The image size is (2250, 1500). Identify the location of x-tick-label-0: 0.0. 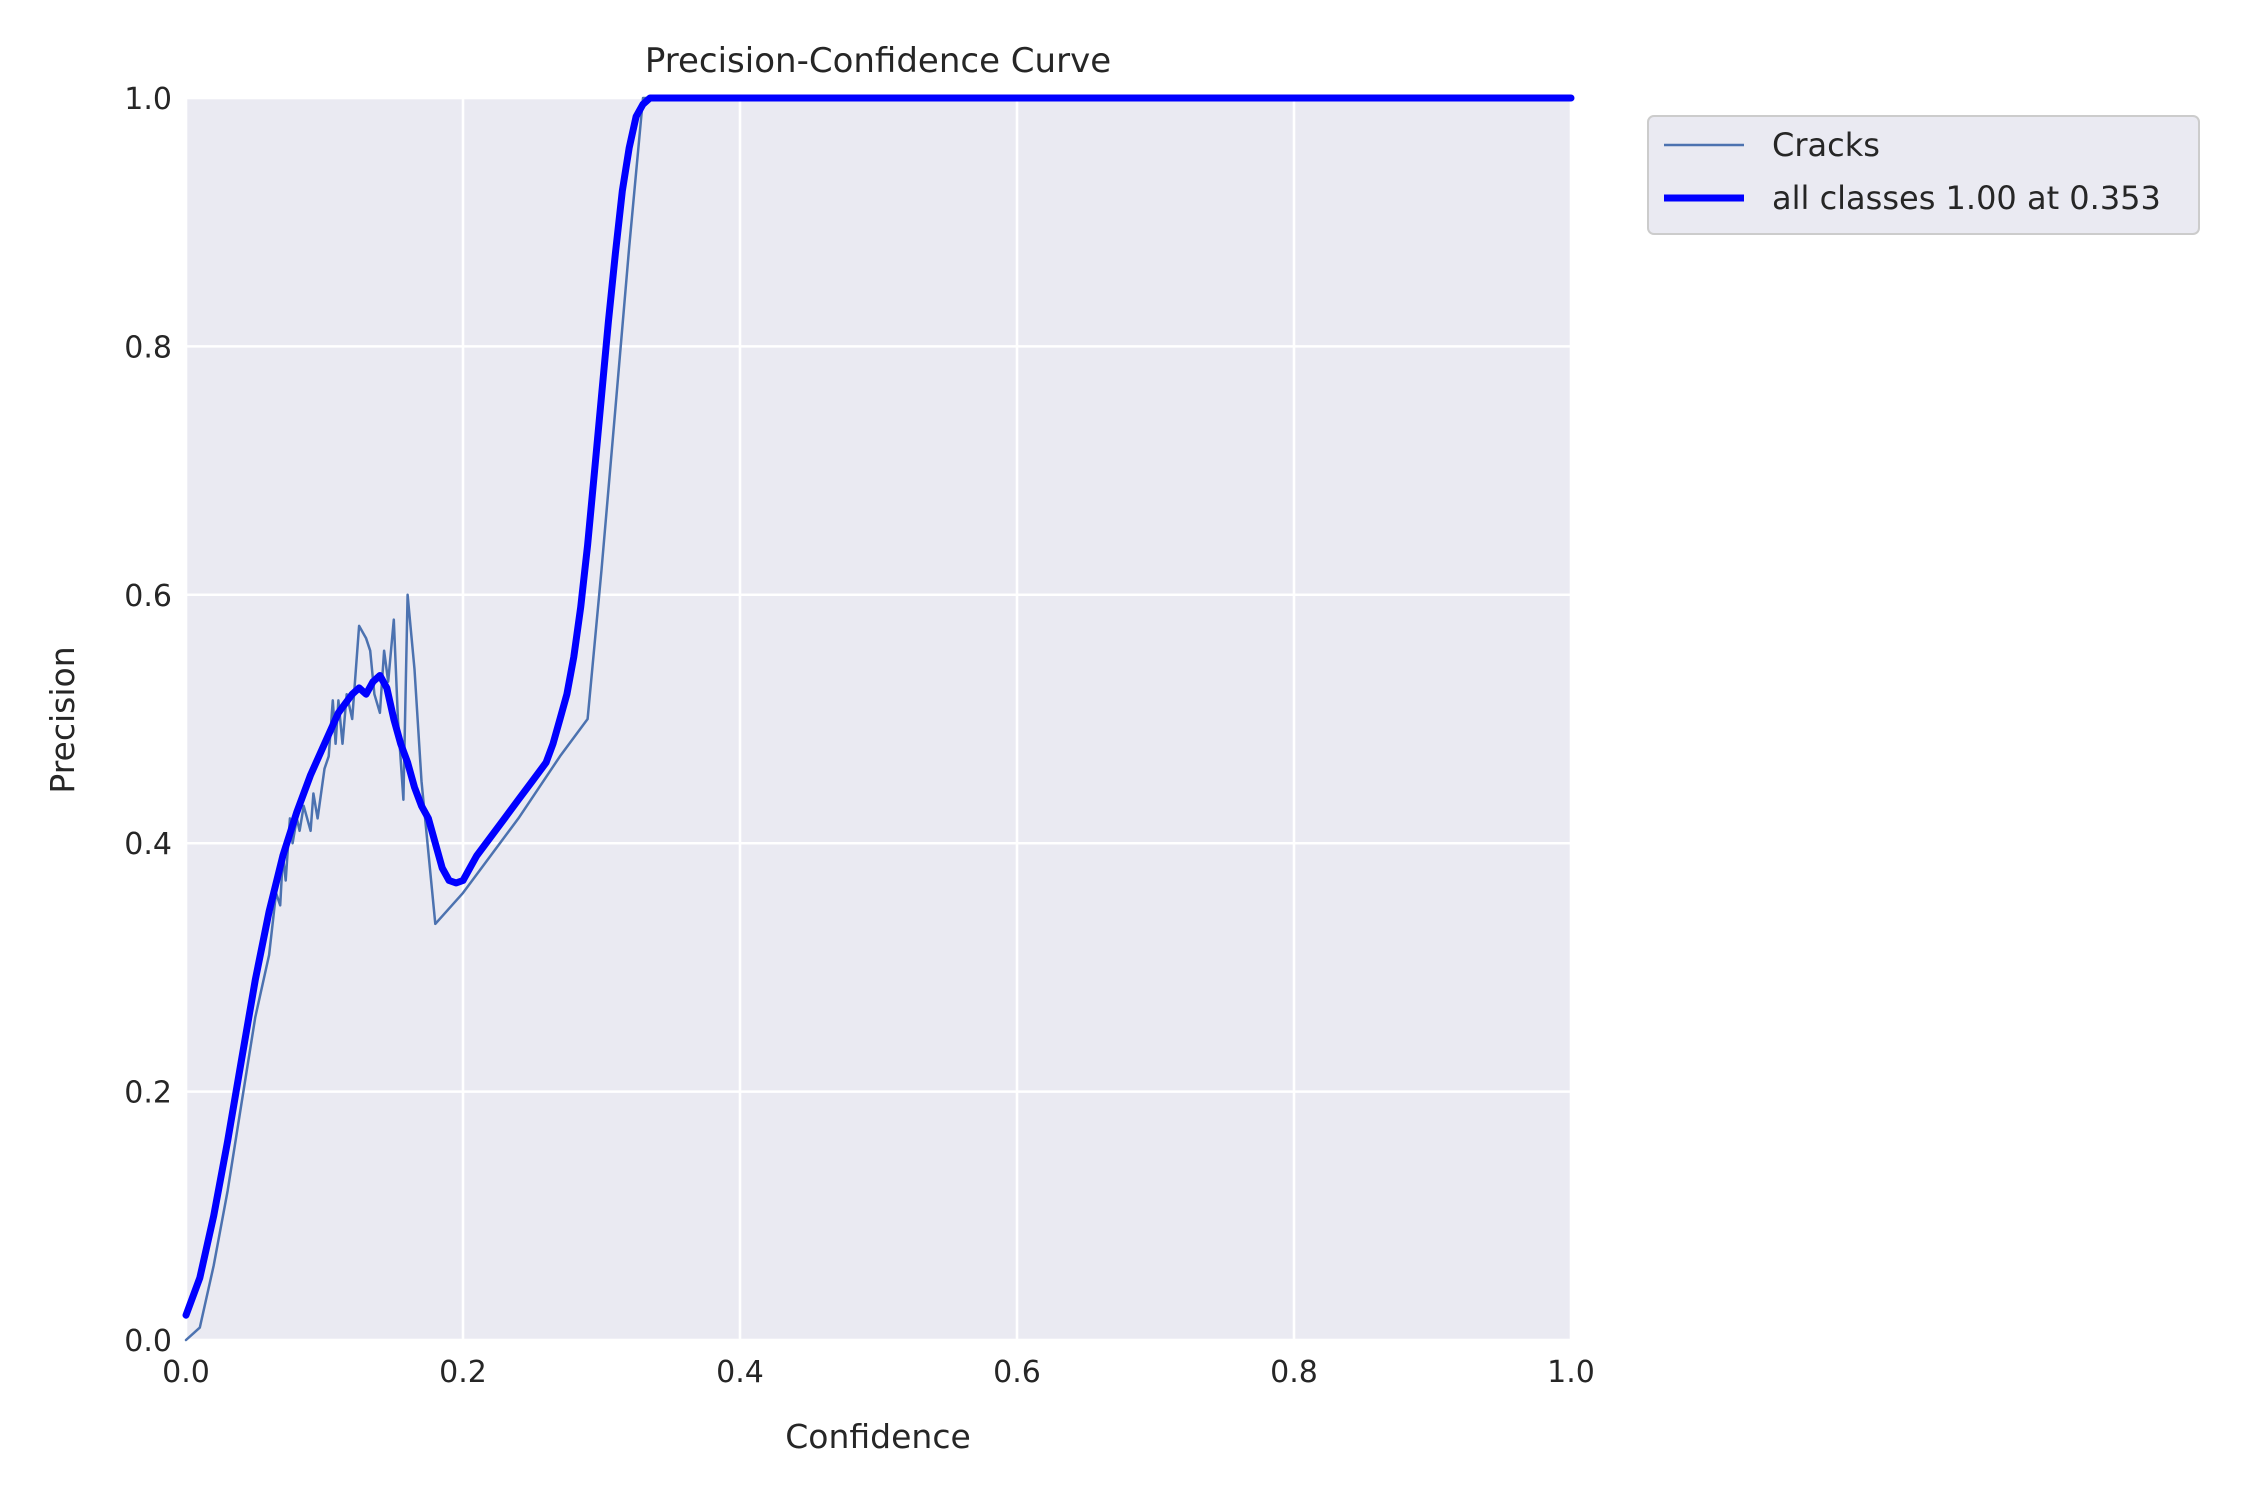
(186, 1372).